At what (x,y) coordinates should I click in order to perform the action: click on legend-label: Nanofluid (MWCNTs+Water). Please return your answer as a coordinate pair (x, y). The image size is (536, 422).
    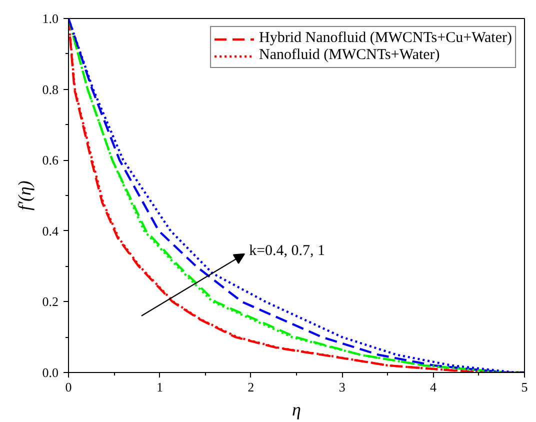
    Looking at the image, I should click on (349, 55).